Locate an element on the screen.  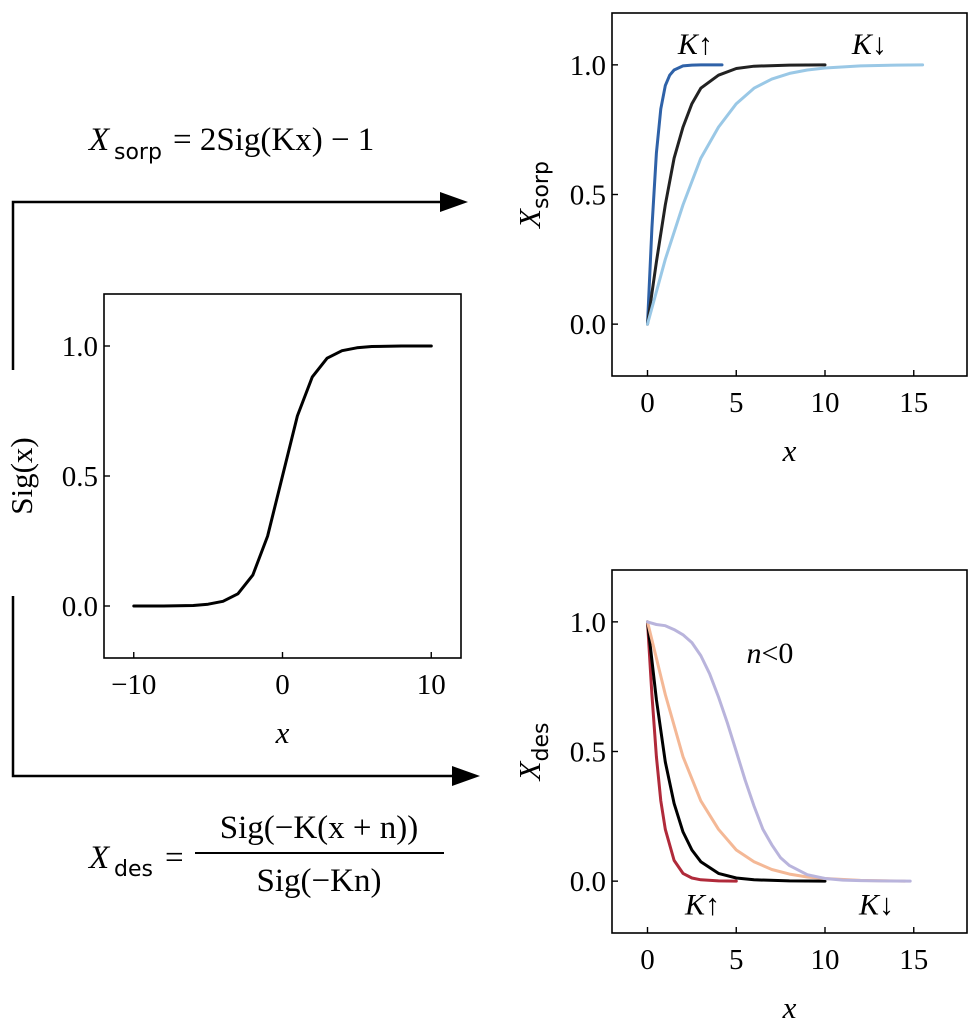
desorption-x-axis-label: x is located at coordinates (789, 1007).